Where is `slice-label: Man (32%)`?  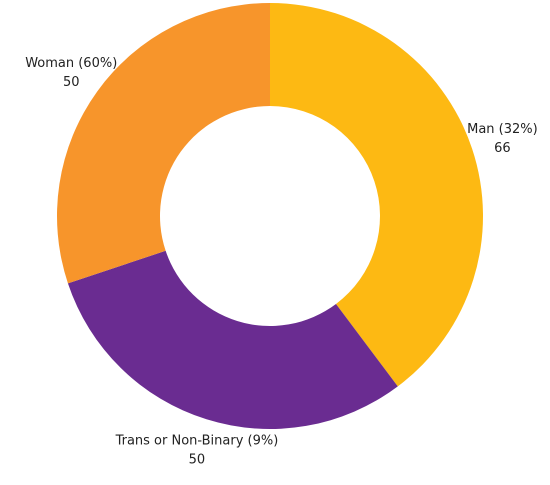 slice-label: Man (32%) is located at coordinates (502, 129).